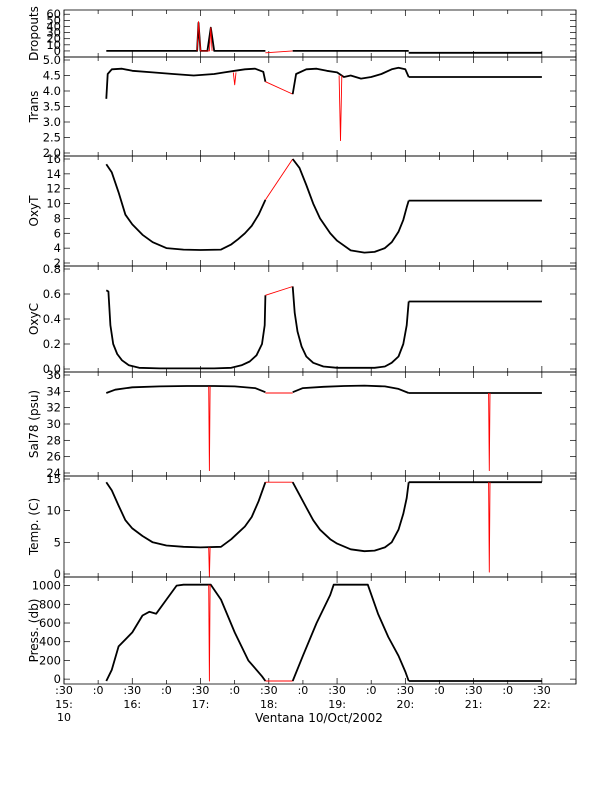 The height and width of the screenshot is (785, 612). Describe the element at coordinates (34, 631) in the screenshot. I see `y-axis-label: Press. (db)` at that location.